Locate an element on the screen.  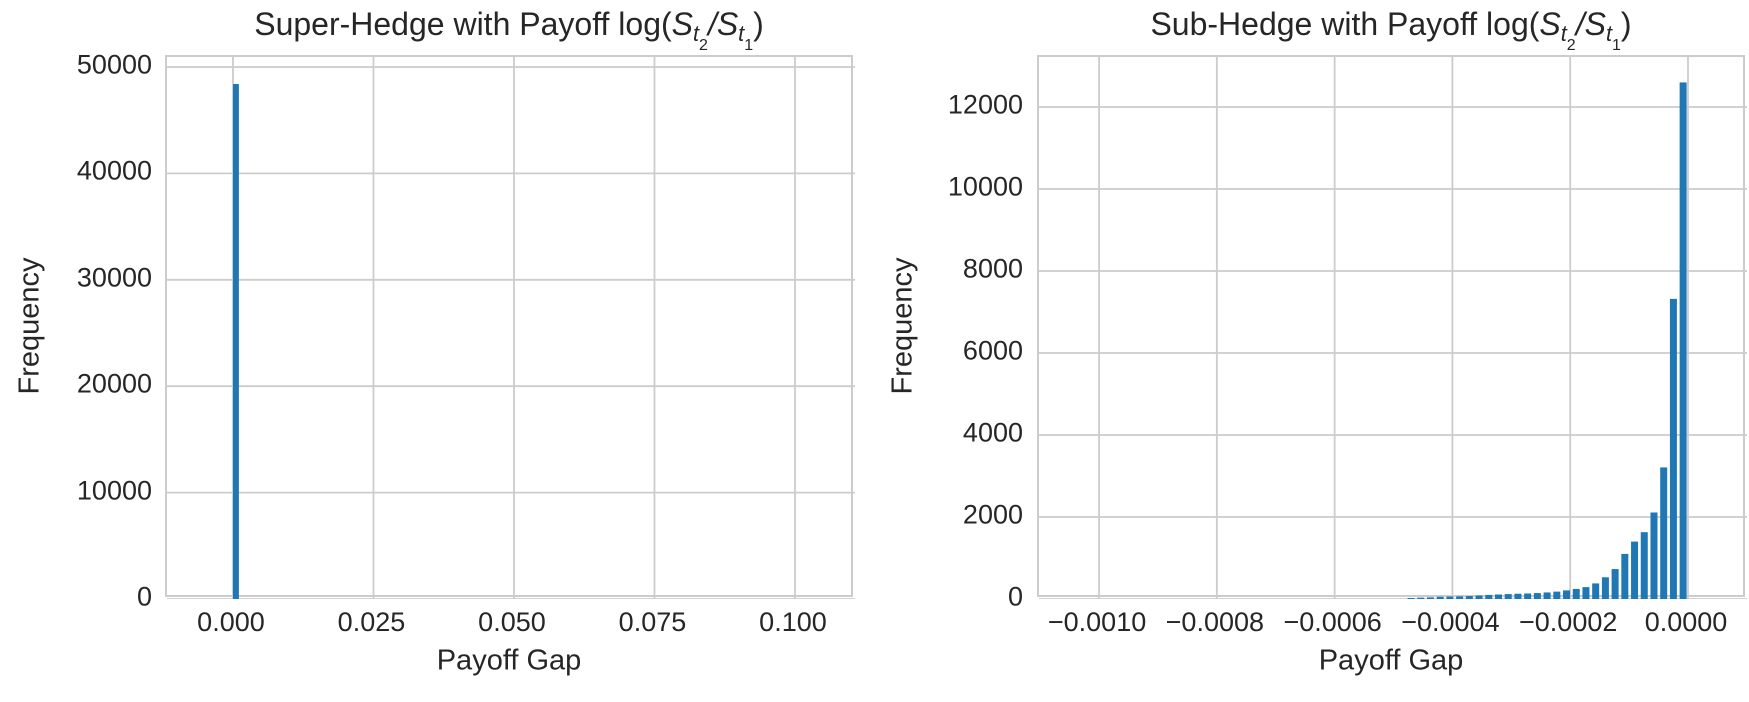
y-tick-label: 4000 is located at coordinates (992, 432).